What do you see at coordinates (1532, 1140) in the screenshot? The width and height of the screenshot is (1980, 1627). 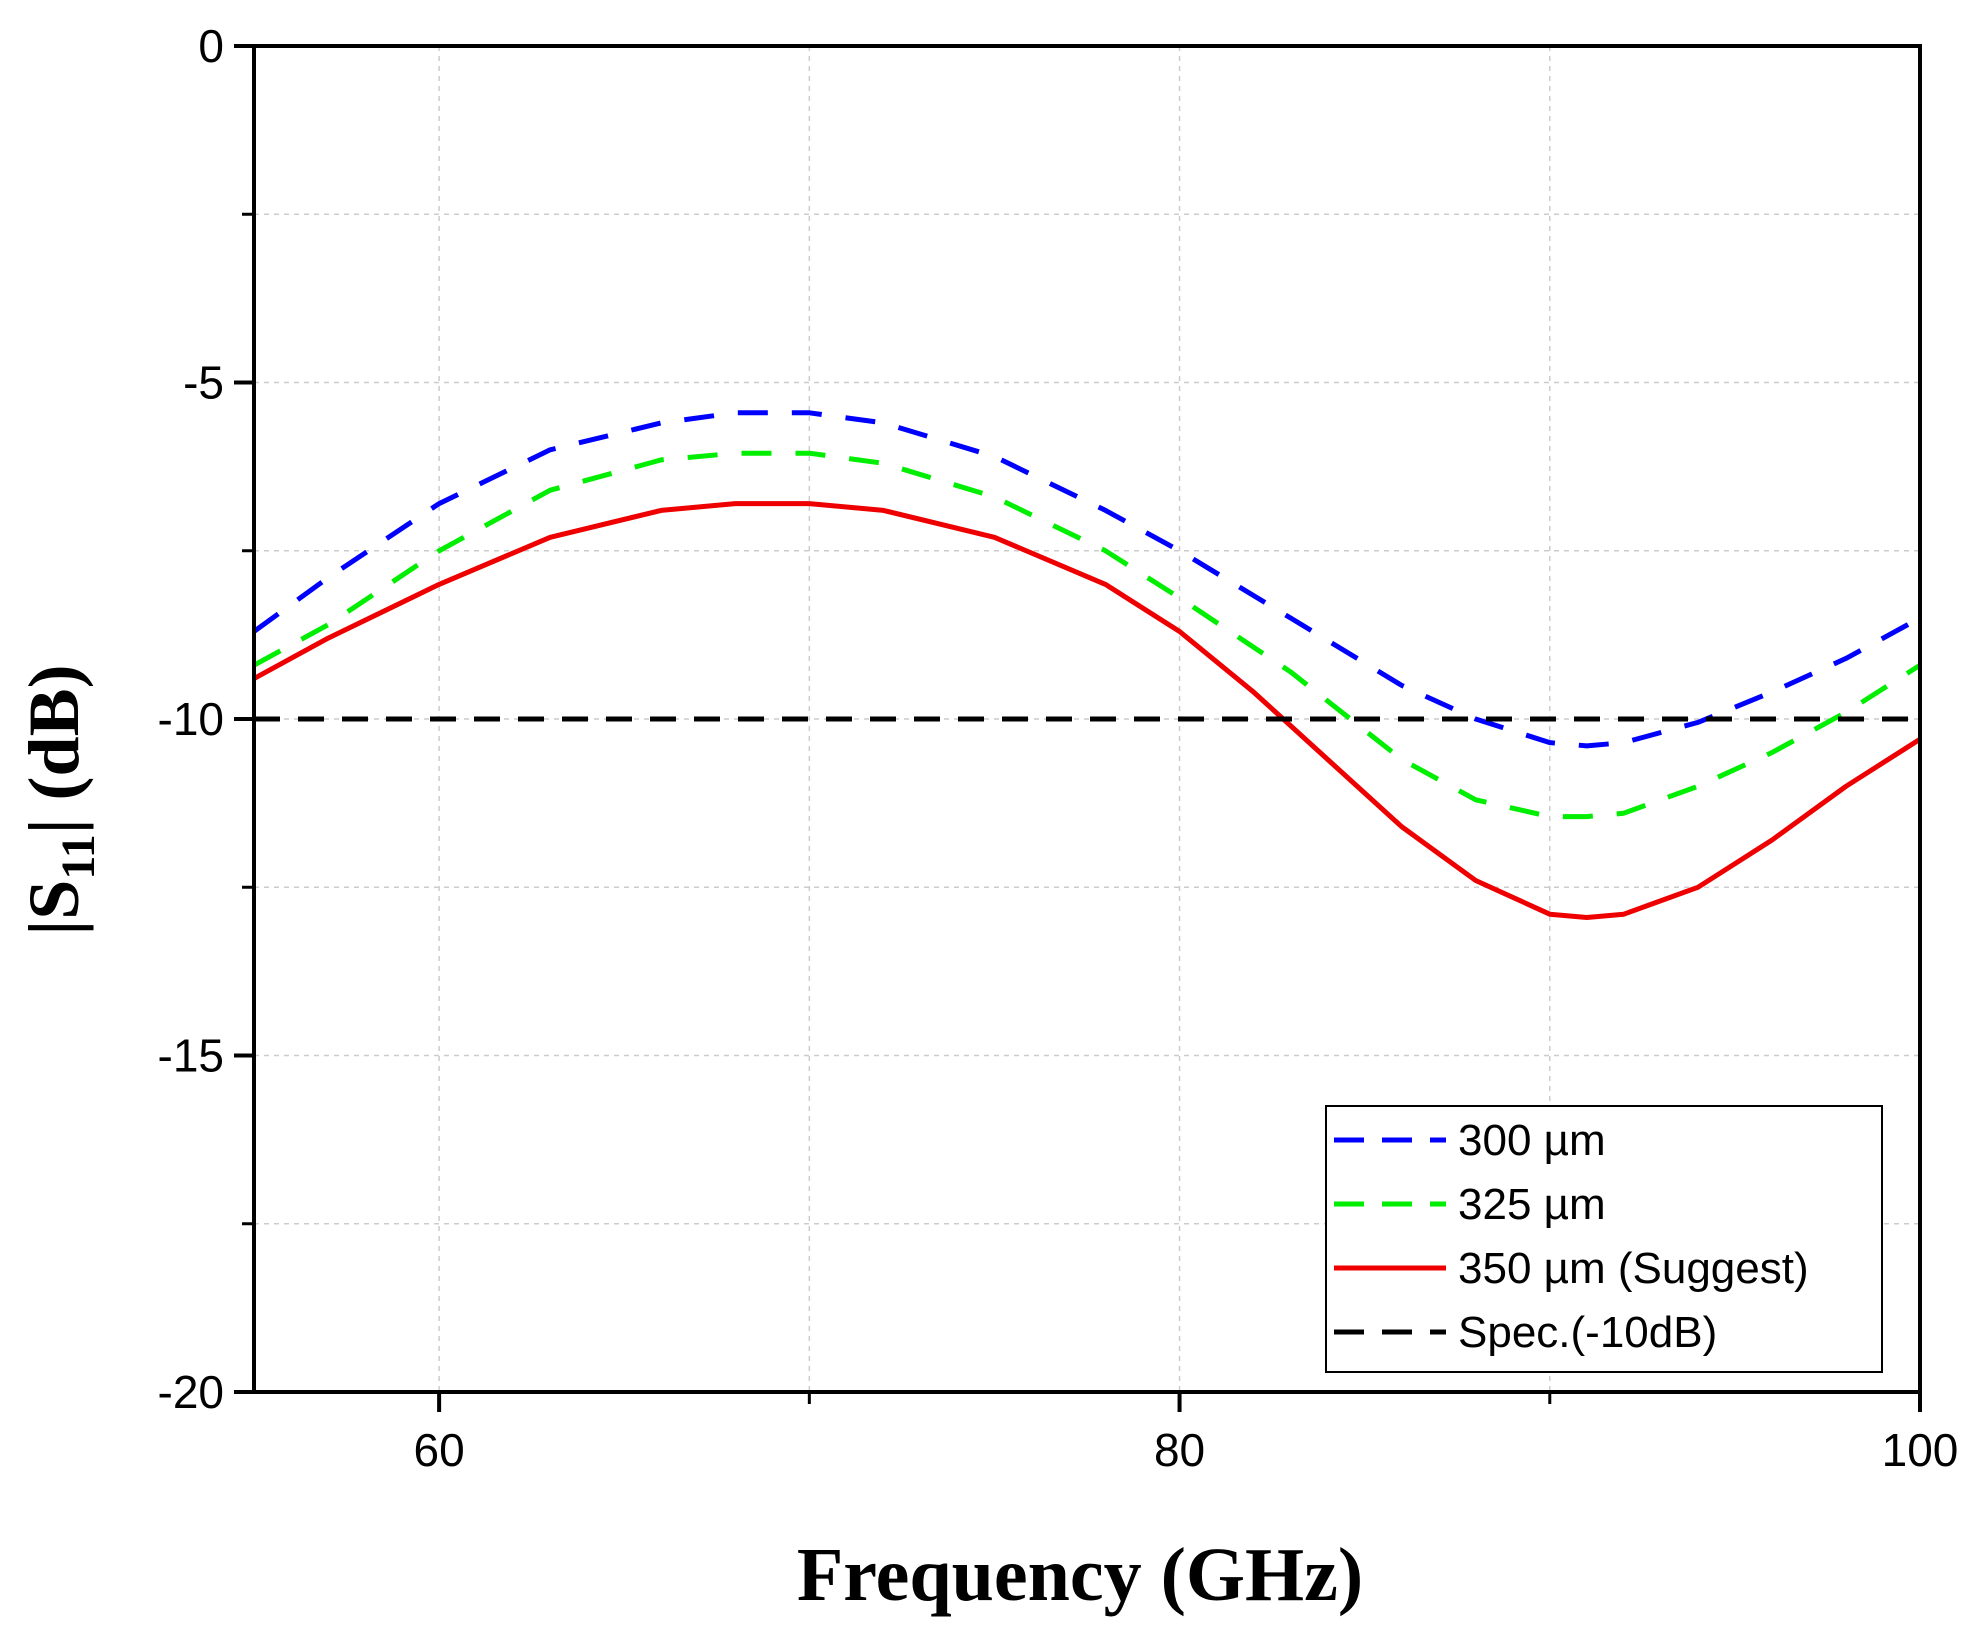 I see `legend-label-1: 300 µm` at bounding box center [1532, 1140].